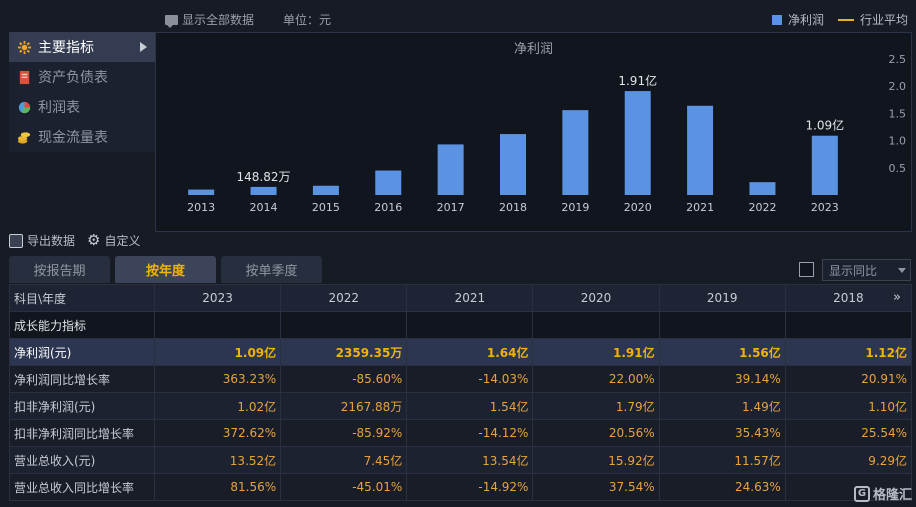  I want to click on chevron-down-icon, so click(902, 270).